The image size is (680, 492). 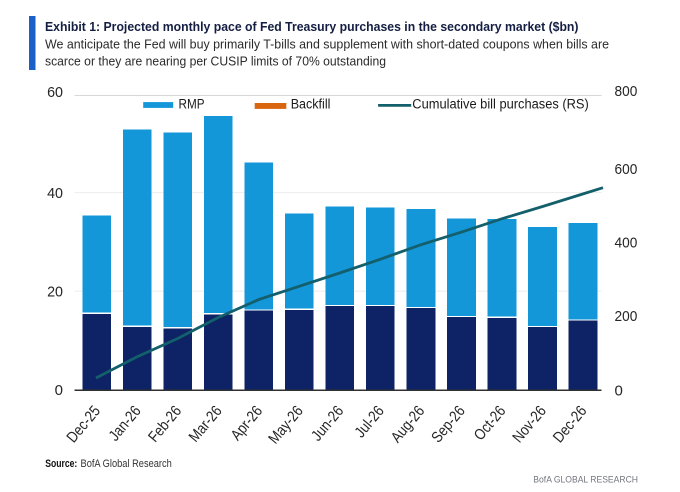 What do you see at coordinates (192, 104) in the screenshot?
I see `svg-text: RMP` at bounding box center [192, 104].